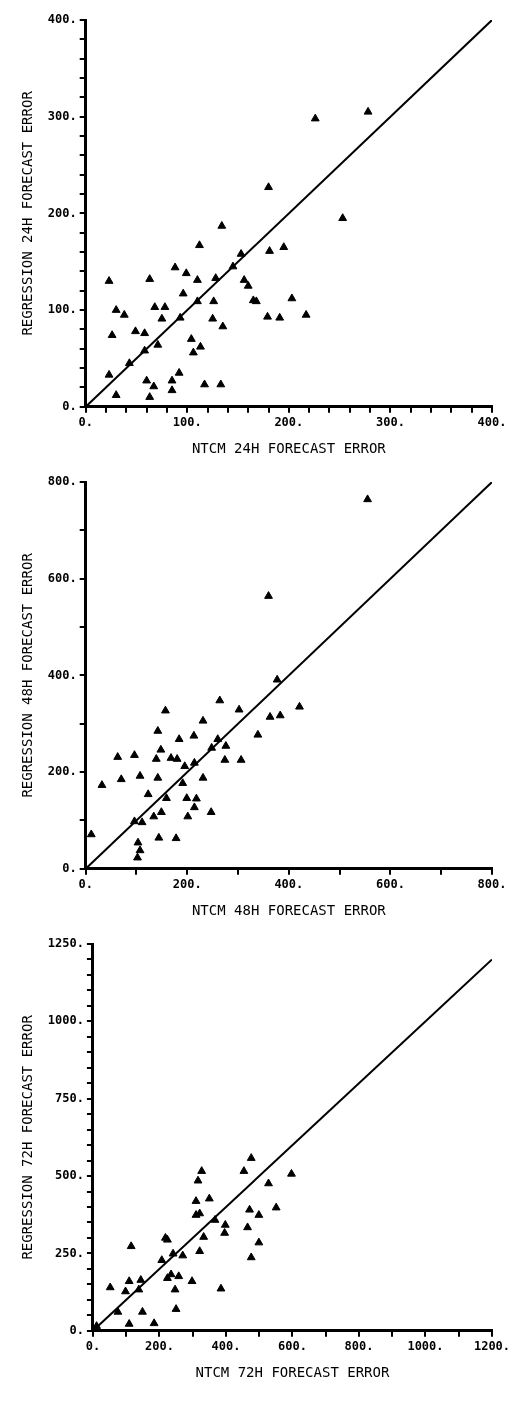 The height and width of the screenshot is (1412, 522). I want to click on y-tick-label: 600., so click(62, 577).